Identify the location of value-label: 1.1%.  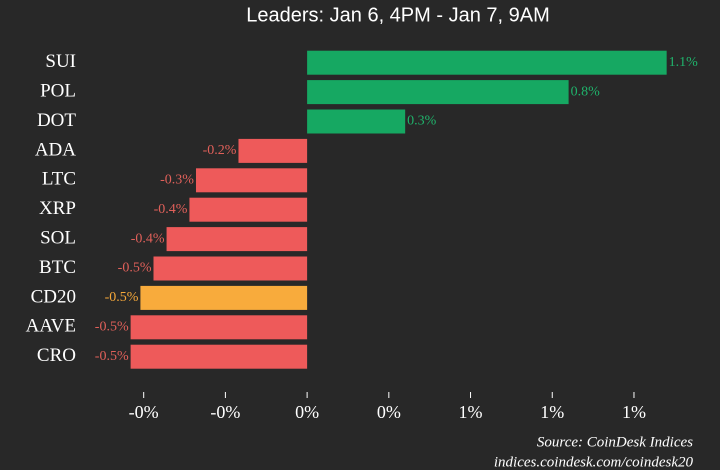
(684, 62).